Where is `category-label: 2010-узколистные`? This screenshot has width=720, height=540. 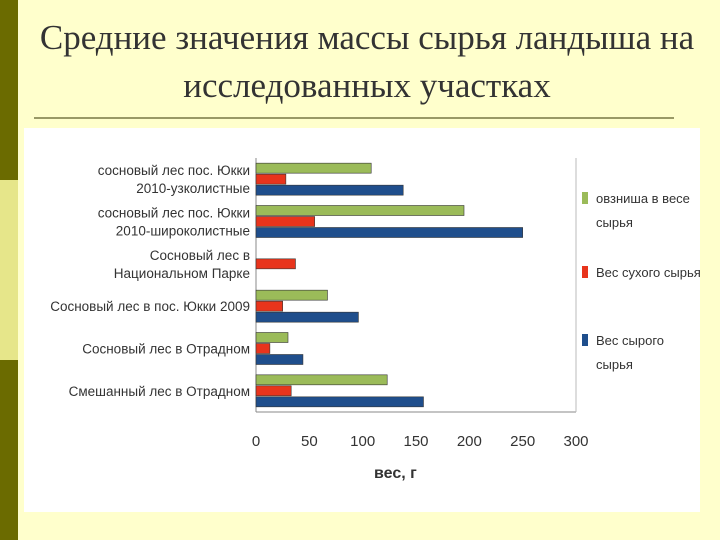
category-label: 2010-узколистные is located at coordinates (193, 188).